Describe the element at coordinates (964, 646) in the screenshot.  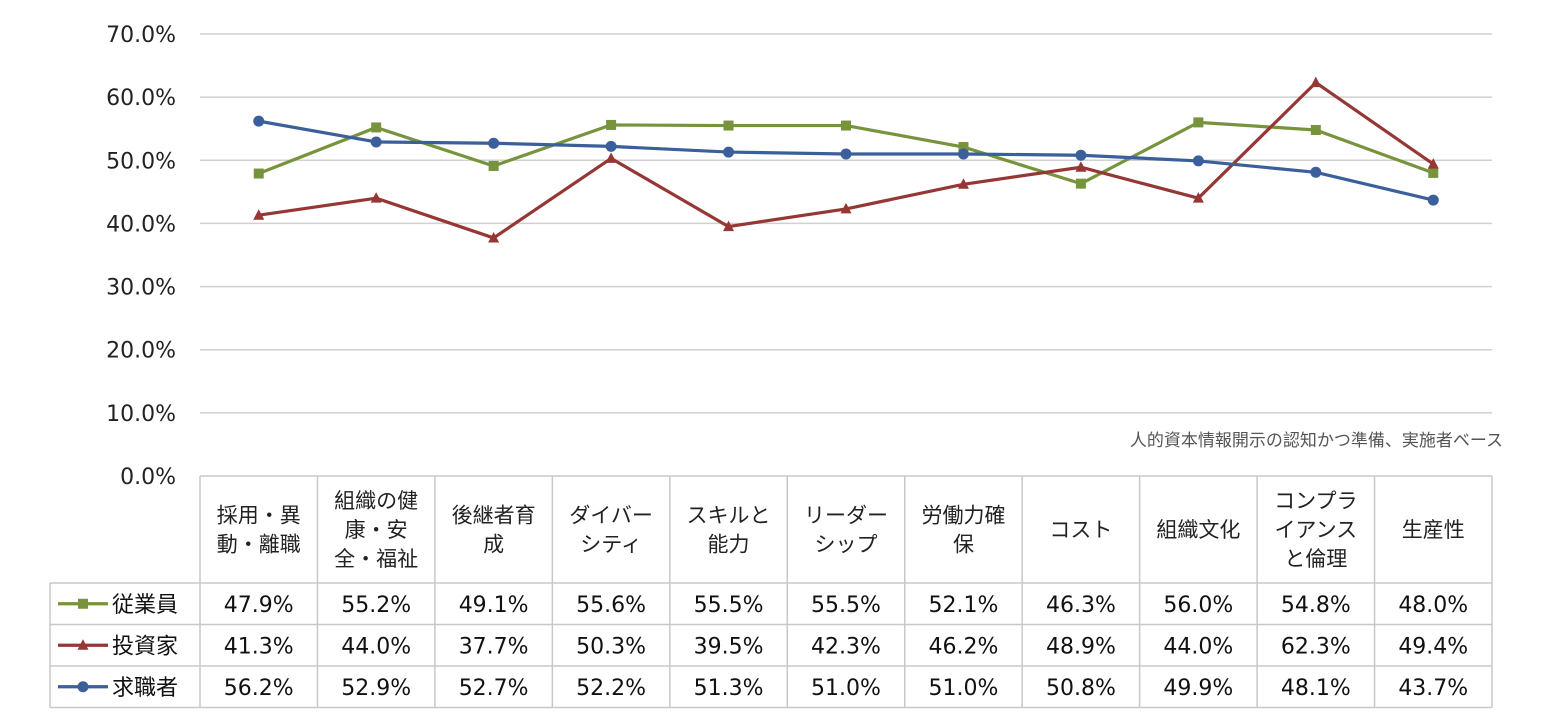
I see `data-table-cell: 46.2%` at that location.